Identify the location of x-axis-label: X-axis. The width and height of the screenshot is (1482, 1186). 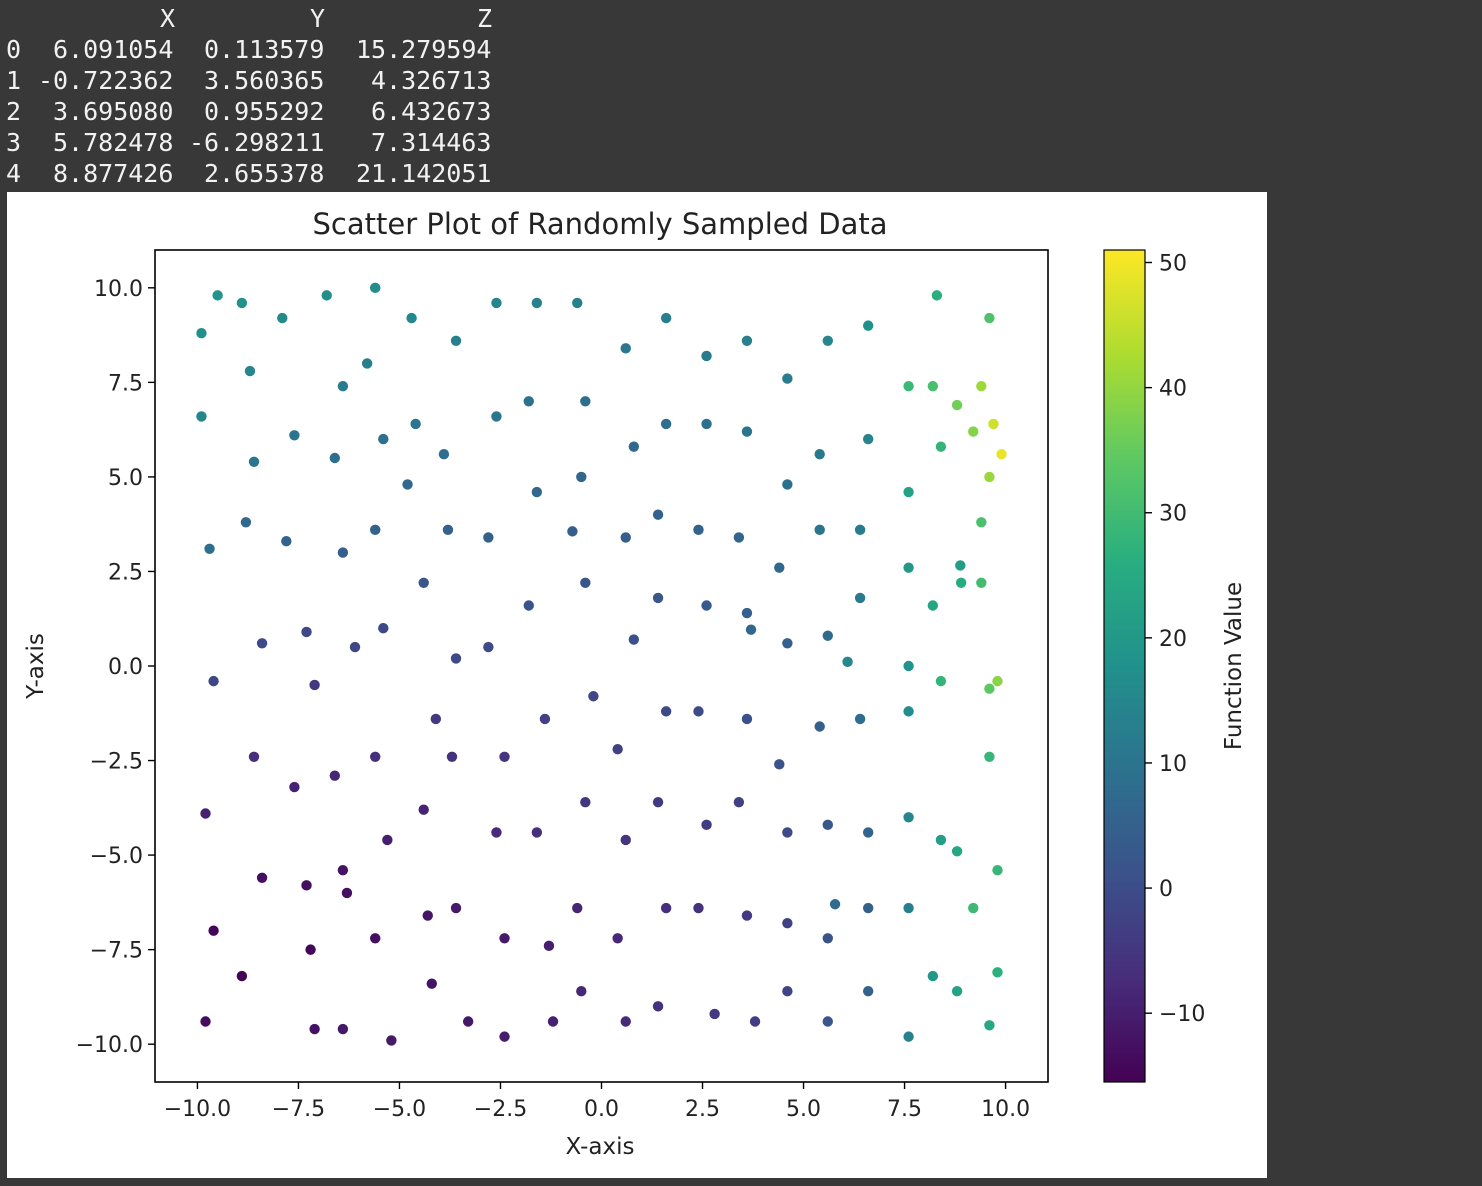
(600, 1147).